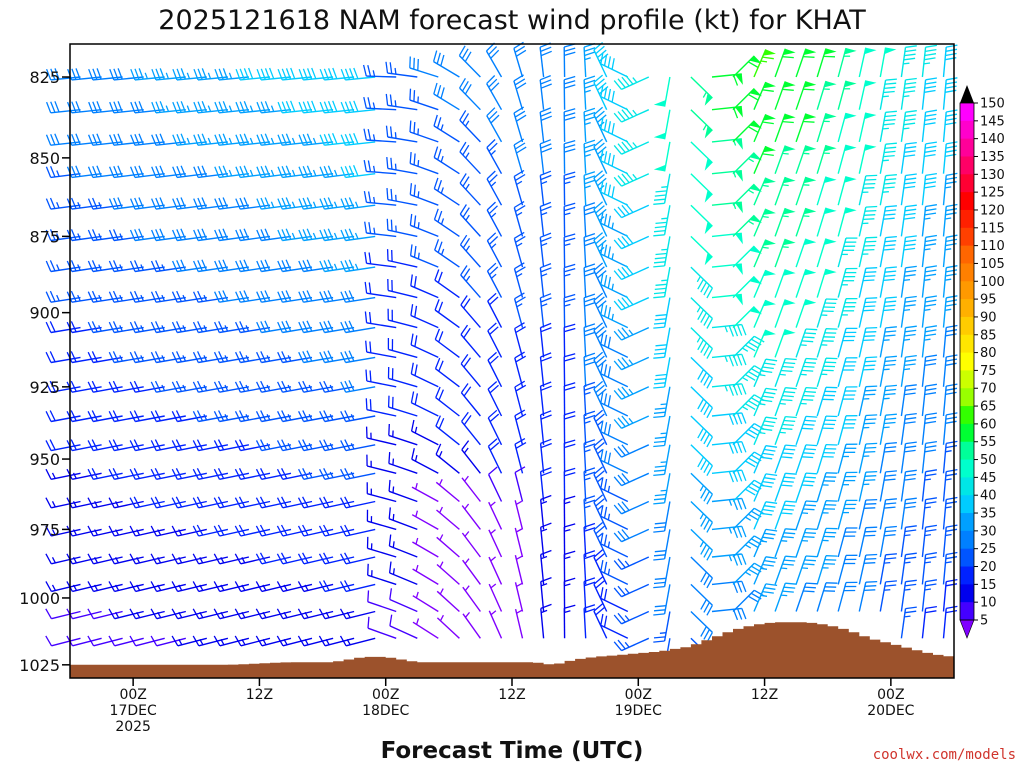 This screenshot has height=768, width=1024. I want to click on credit-text: coolwx.com/models, so click(944, 755).